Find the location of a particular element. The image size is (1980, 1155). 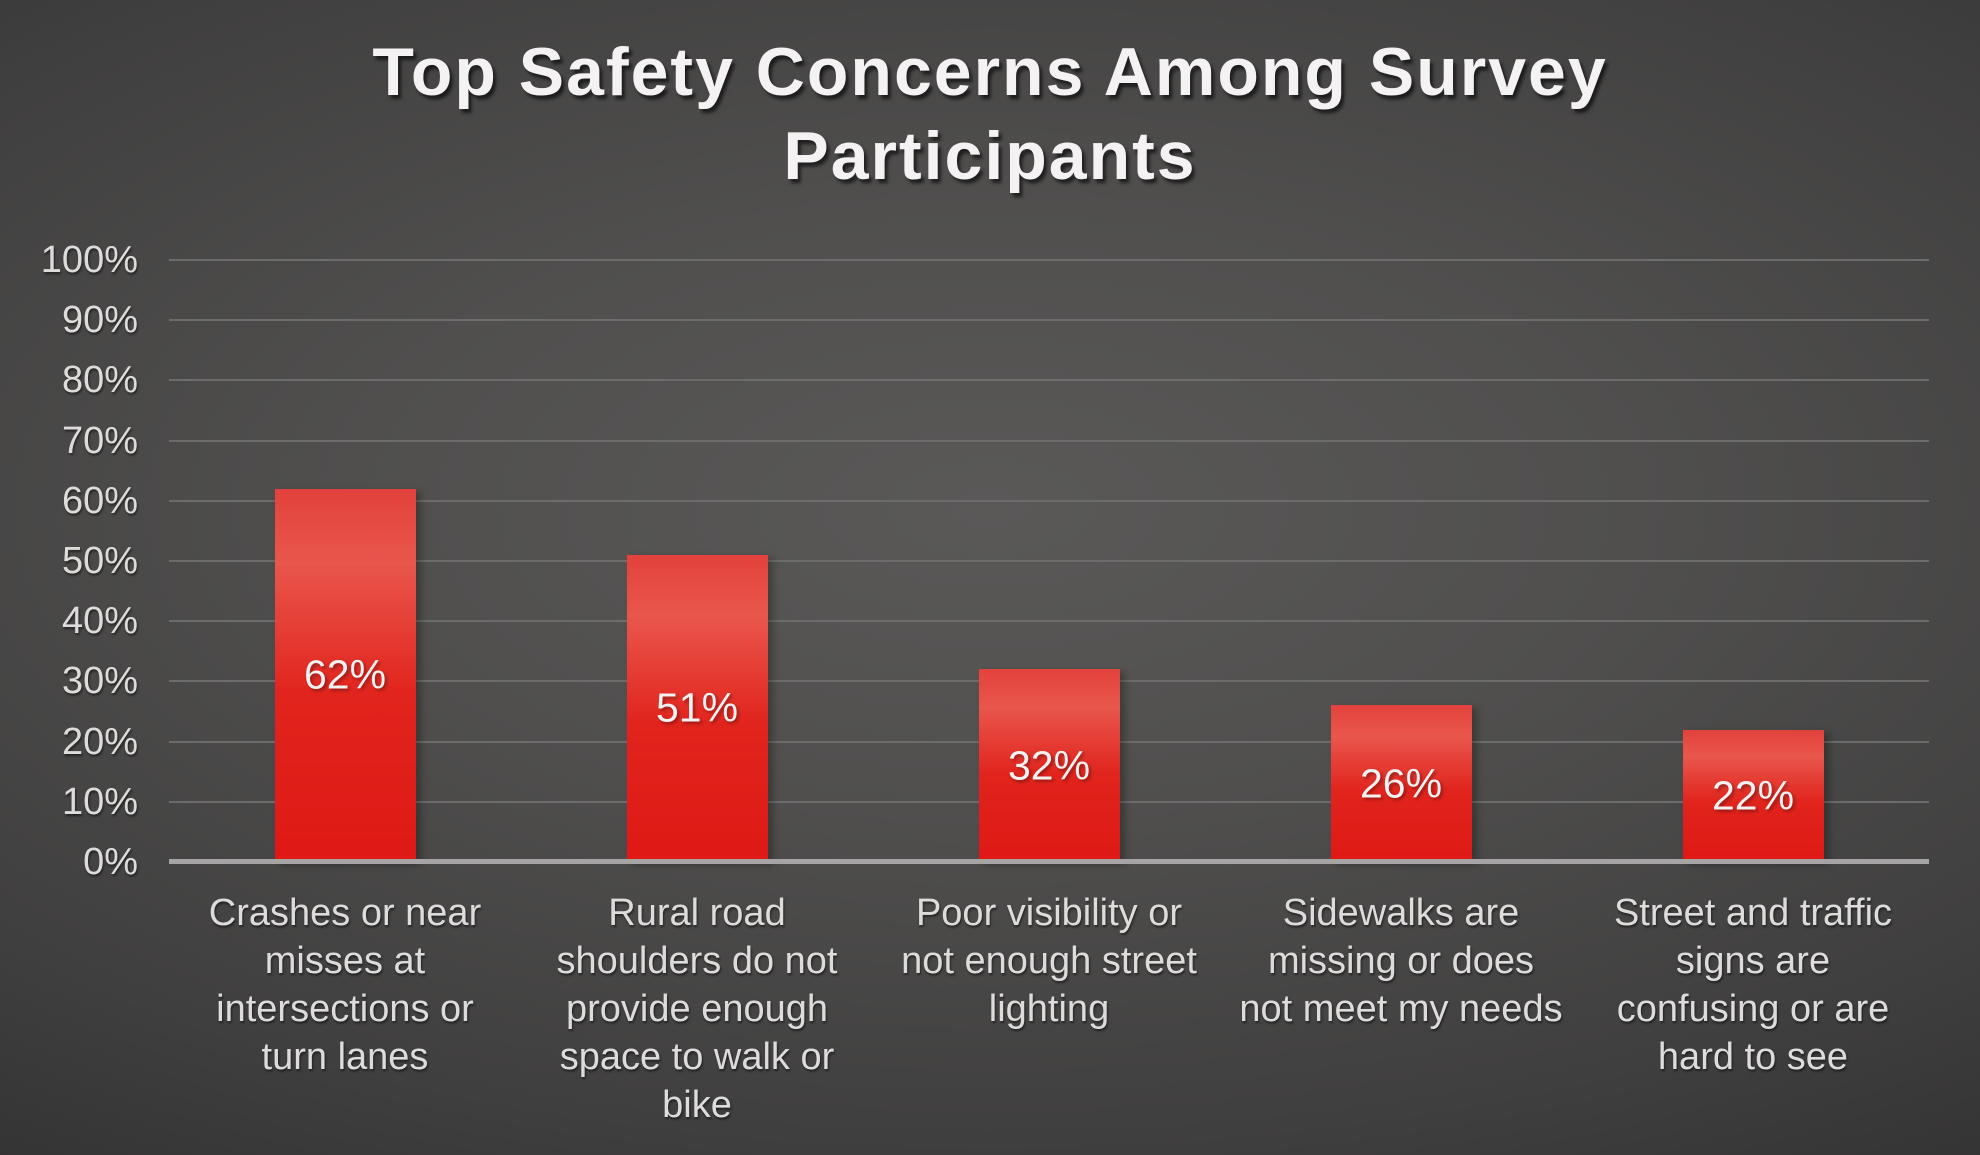

bar: 51% is located at coordinates (697, 708).